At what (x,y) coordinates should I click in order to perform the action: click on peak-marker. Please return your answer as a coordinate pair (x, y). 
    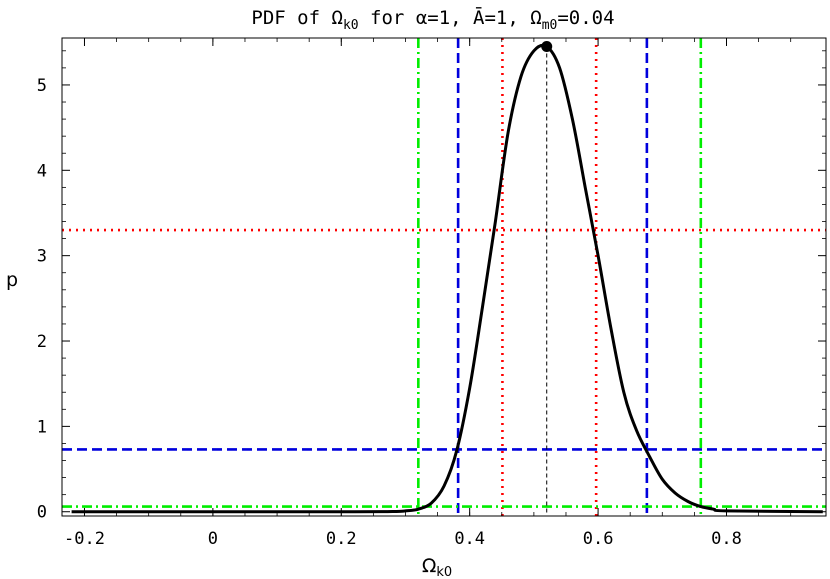
    Looking at the image, I should click on (547, 47).